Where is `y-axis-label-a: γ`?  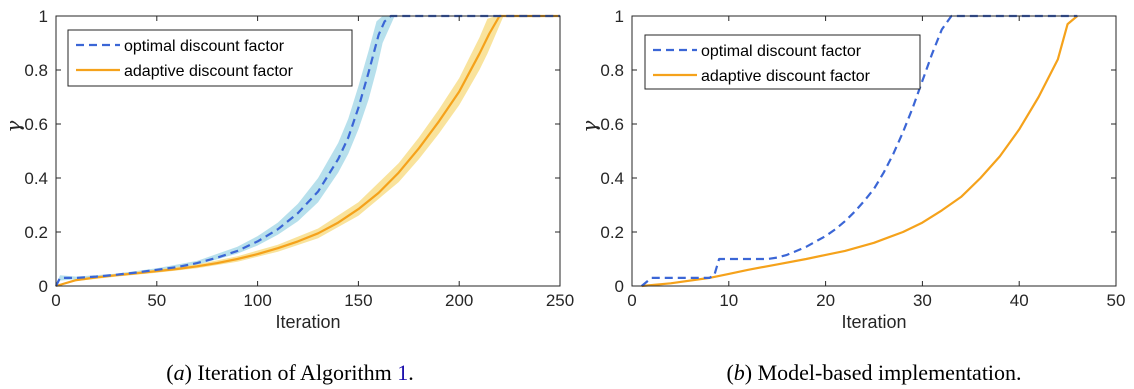 y-axis-label-a: γ is located at coordinates (13, 127).